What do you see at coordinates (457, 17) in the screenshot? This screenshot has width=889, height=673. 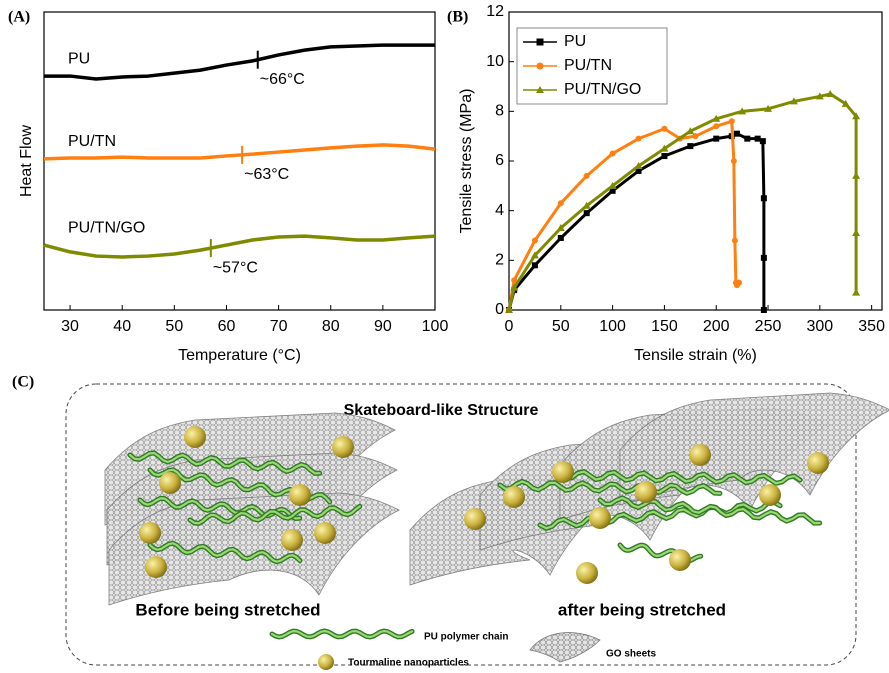 I see `panel-label: (B)` at bounding box center [457, 17].